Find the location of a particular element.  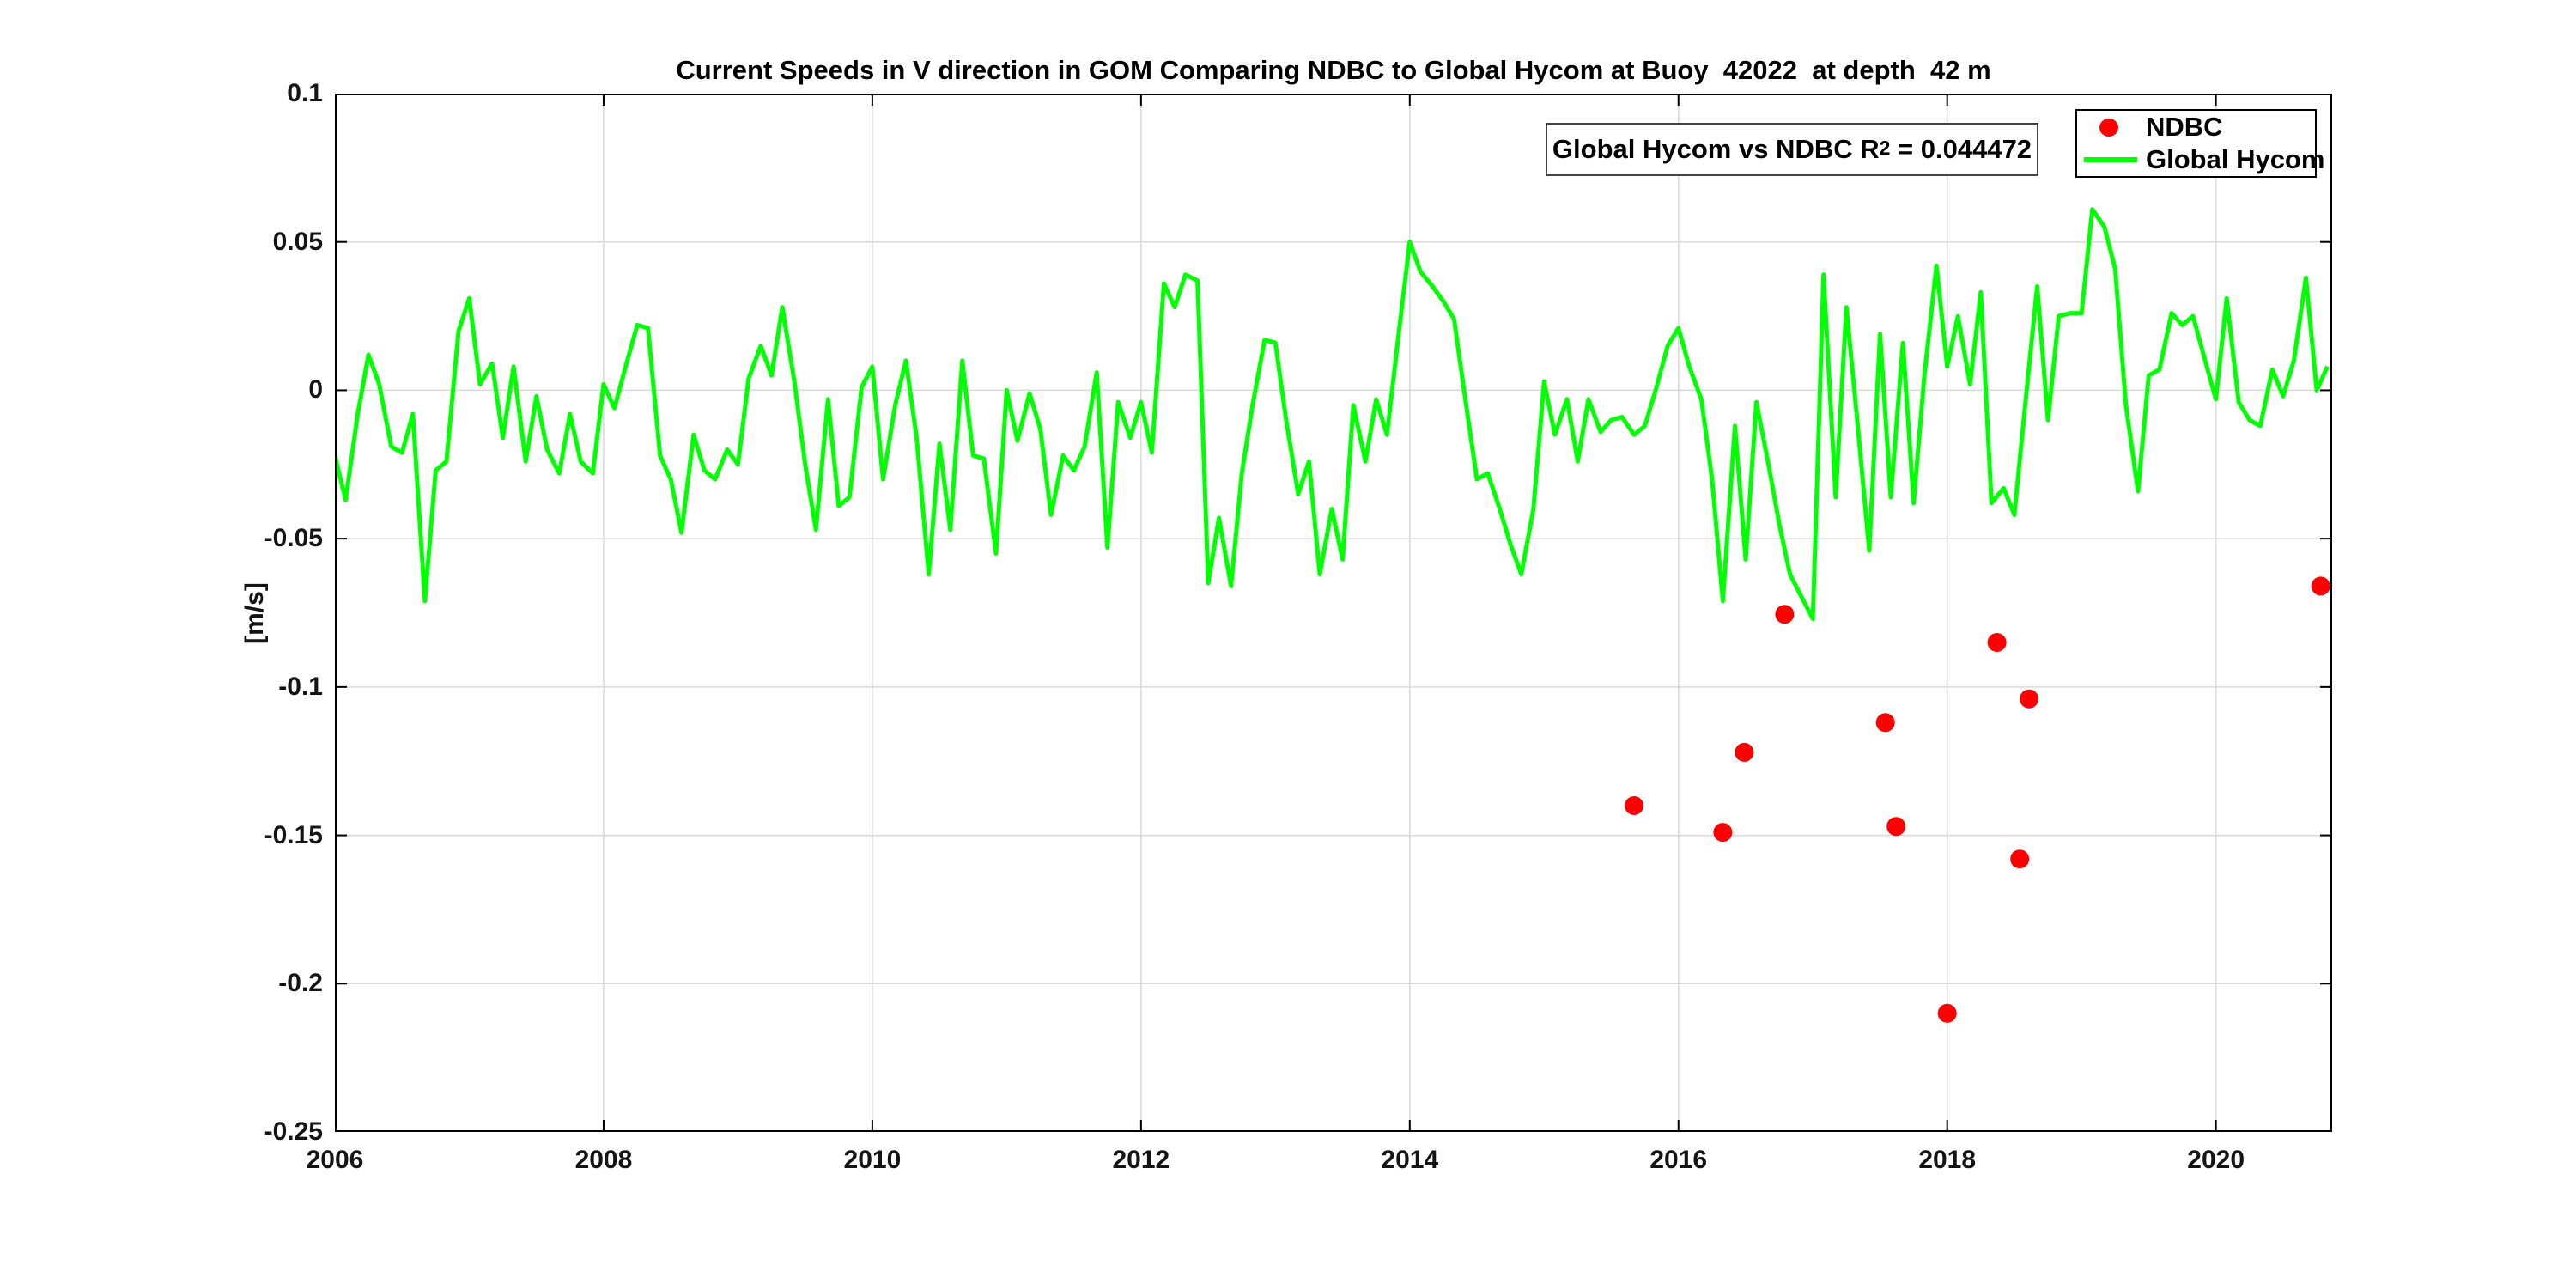

x-tick-label: 2016 is located at coordinates (1678, 1160).